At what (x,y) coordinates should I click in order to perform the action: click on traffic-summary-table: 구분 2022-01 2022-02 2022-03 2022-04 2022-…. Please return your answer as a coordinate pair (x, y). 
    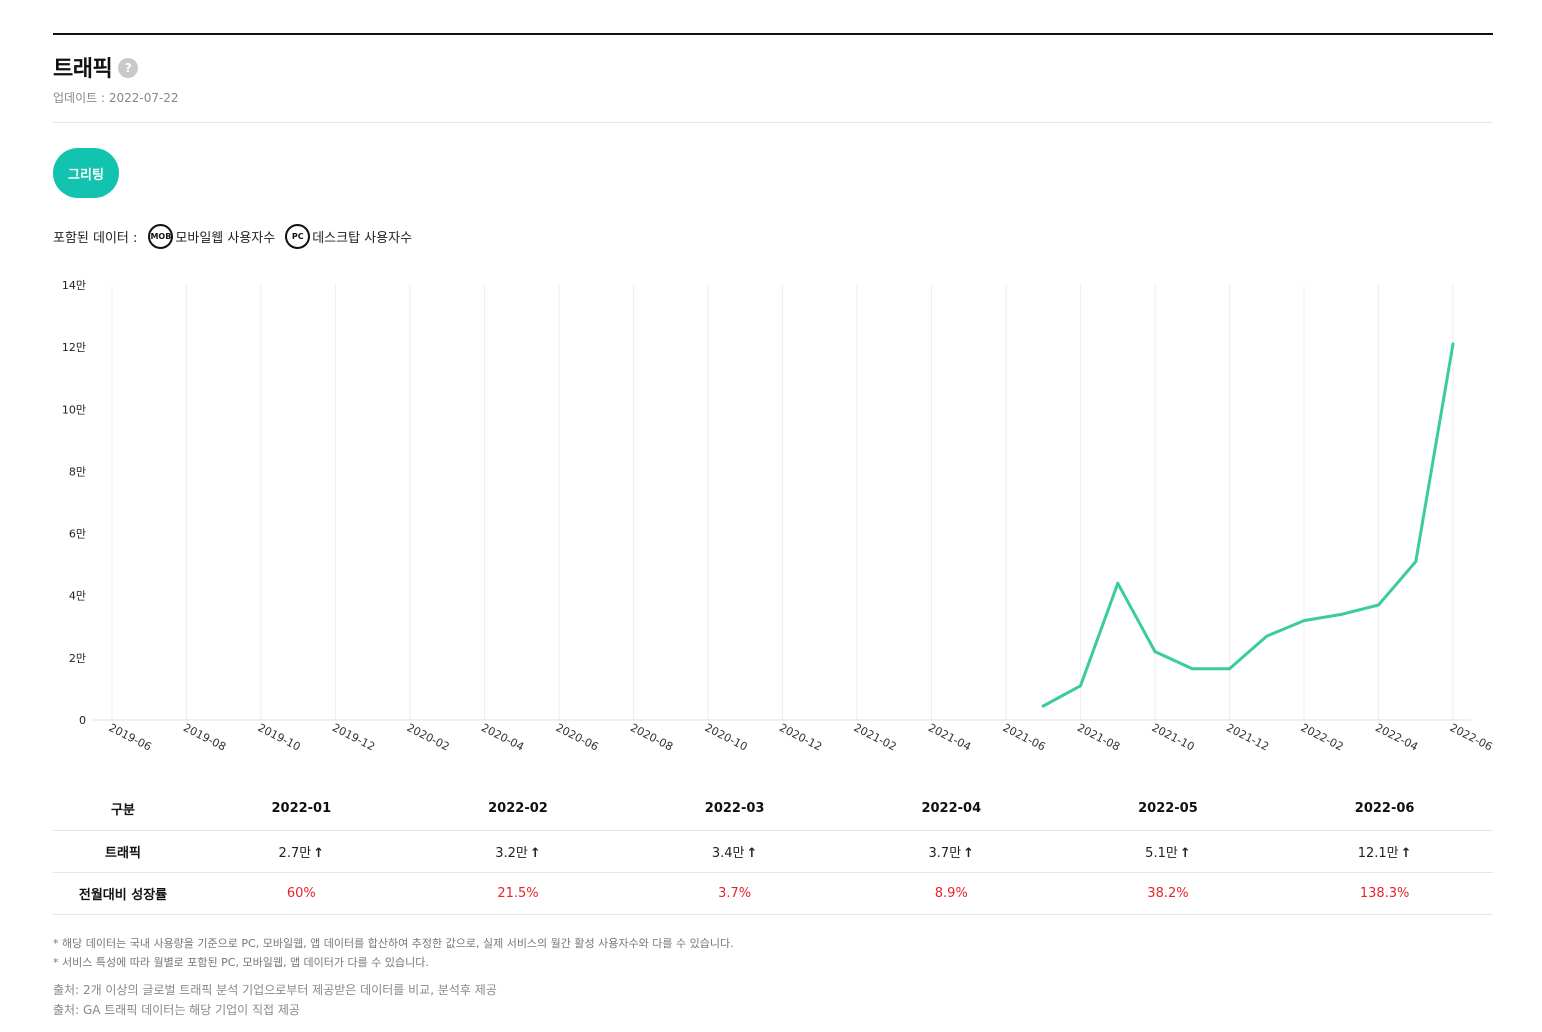
    Looking at the image, I should click on (773, 851).